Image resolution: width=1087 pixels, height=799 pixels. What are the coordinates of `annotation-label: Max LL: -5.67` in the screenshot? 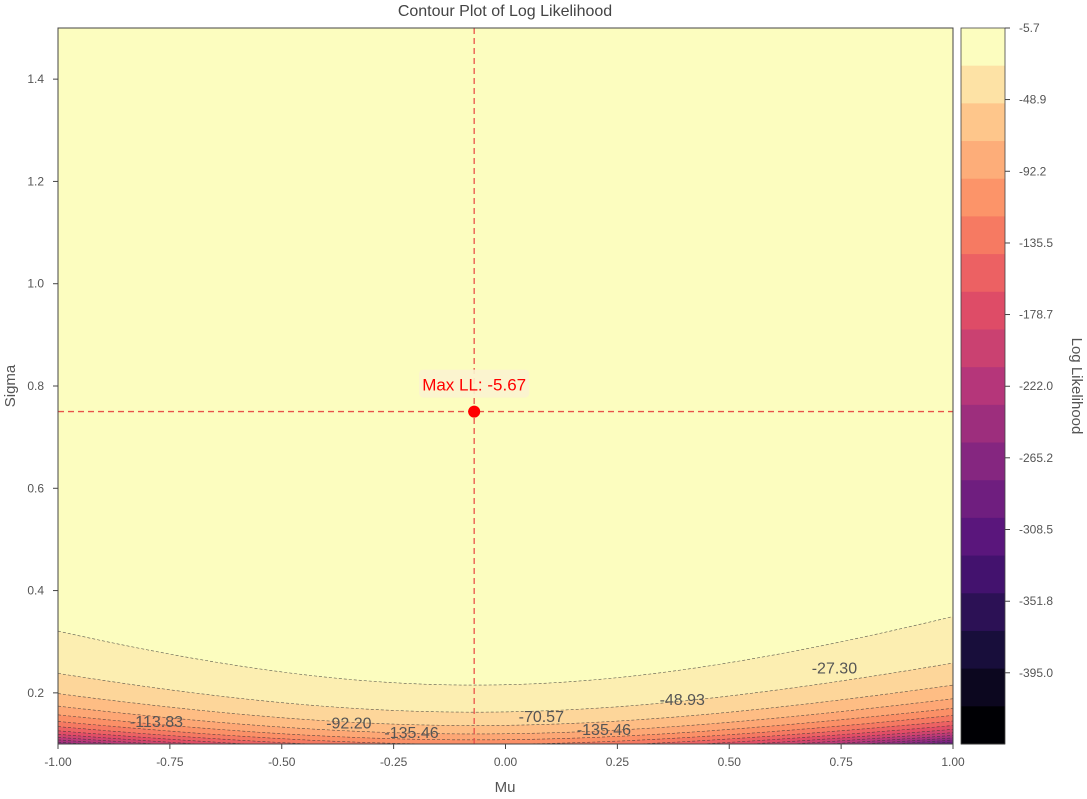 It's located at (474, 385).